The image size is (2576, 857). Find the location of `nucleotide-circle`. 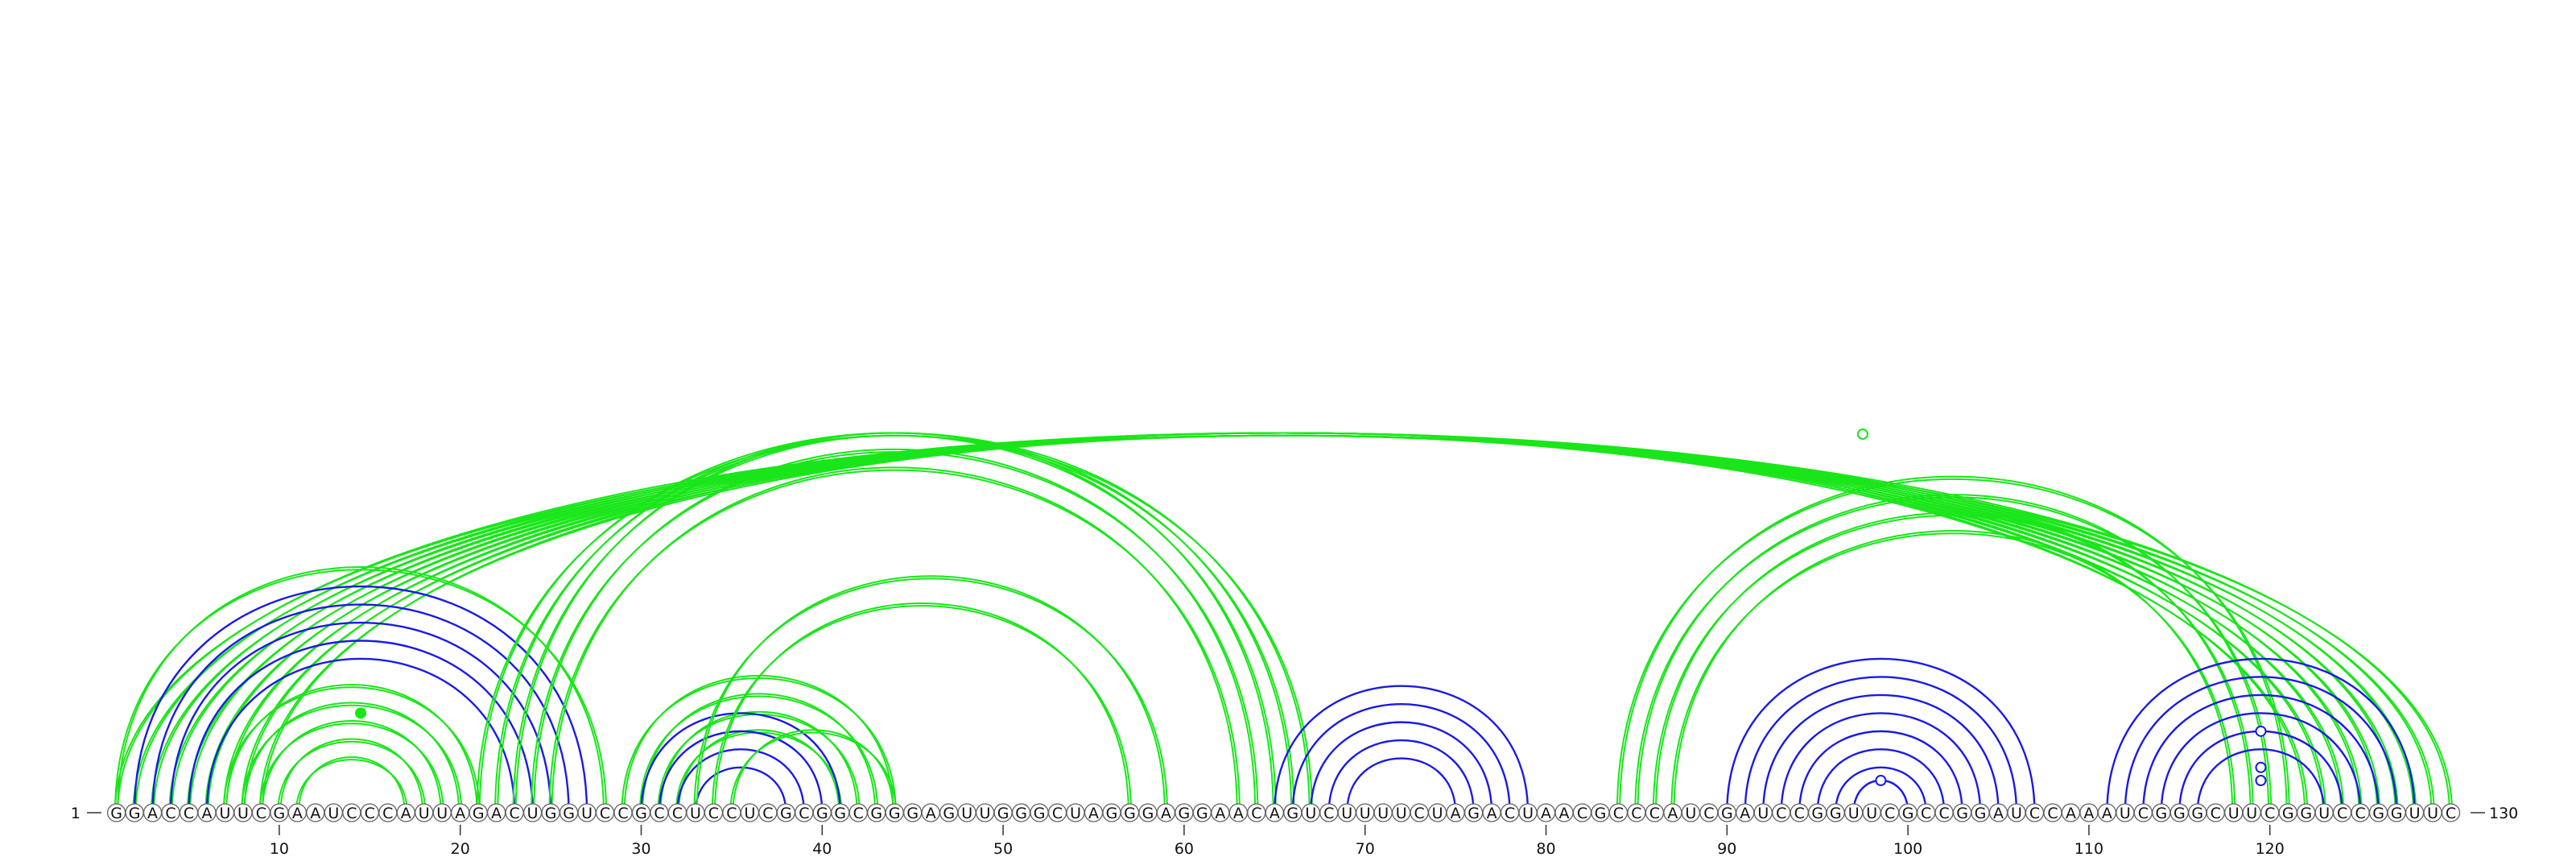

nucleotide-circle is located at coordinates (2451, 812).